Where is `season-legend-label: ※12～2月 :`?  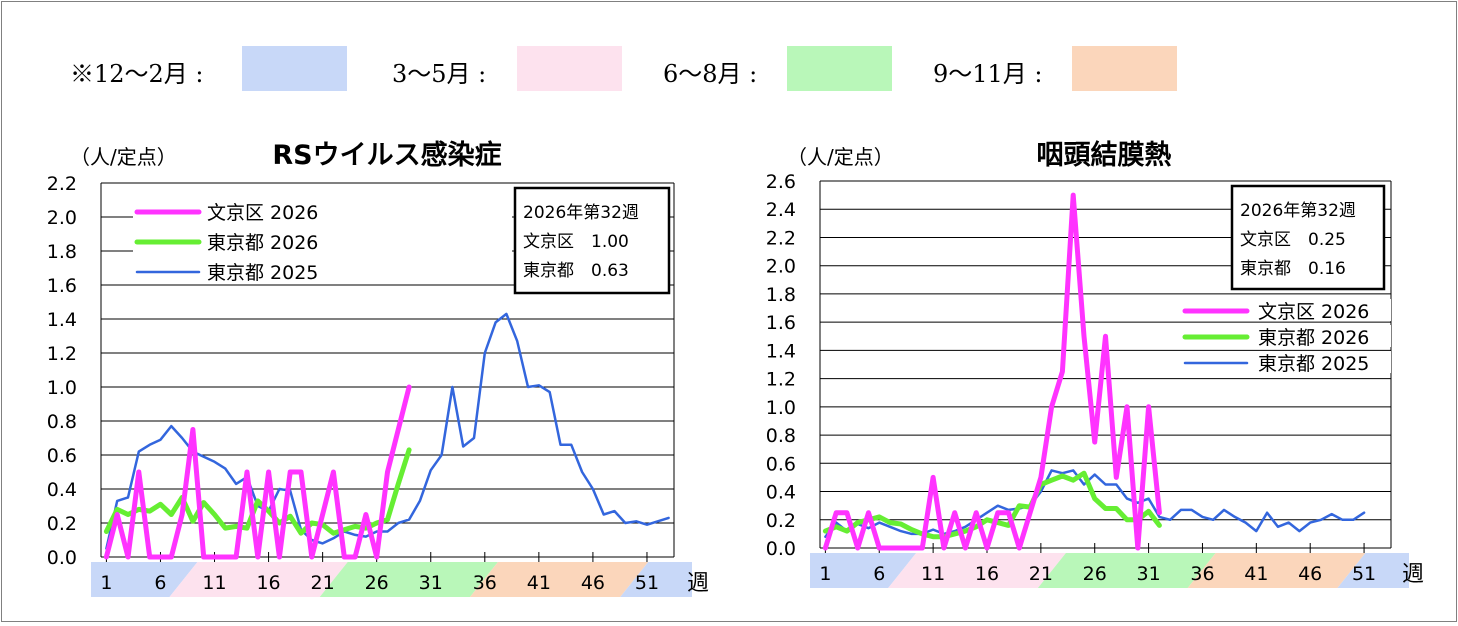 season-legend-label: ※12～2月 : is located at coordinates (137, 74).